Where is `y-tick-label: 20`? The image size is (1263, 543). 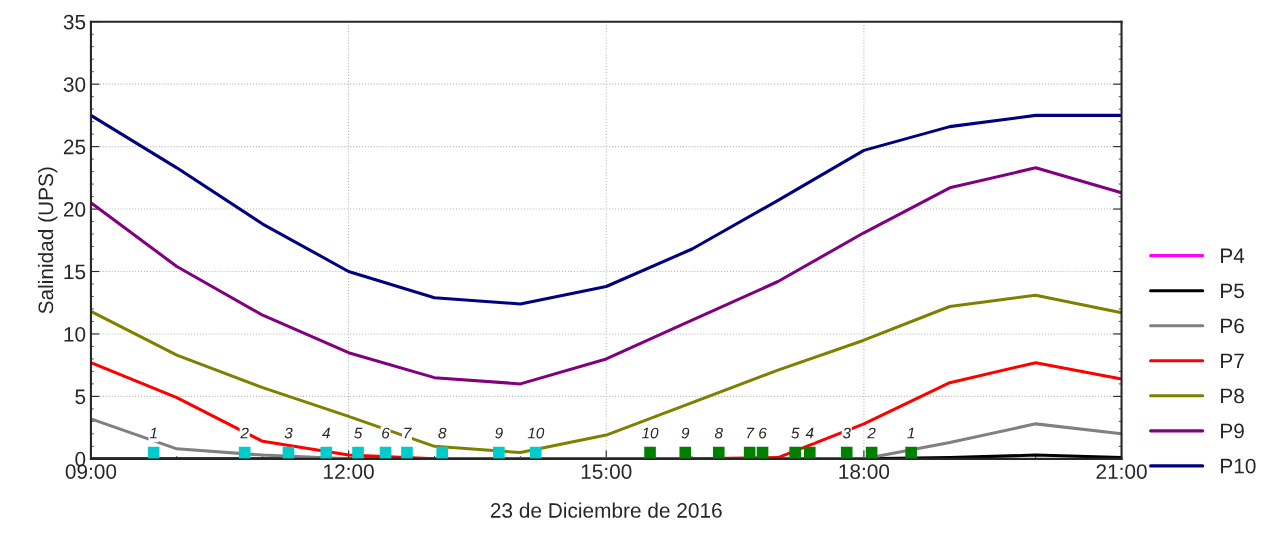
y-tick-label: 20 is located at coordinates (74, 209).